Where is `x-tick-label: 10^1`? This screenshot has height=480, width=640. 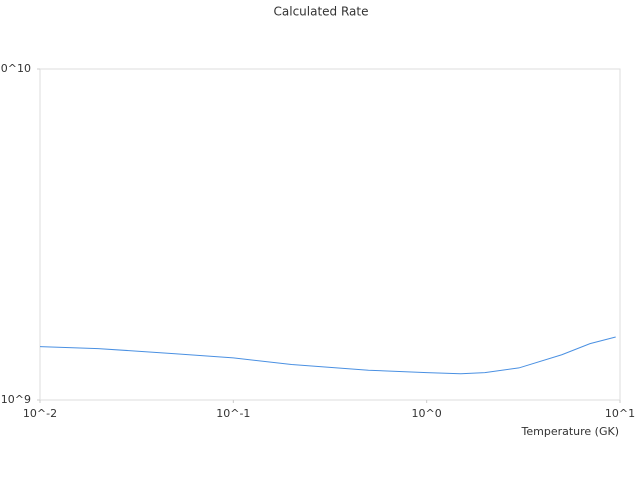
x-tick-label: 10^1 is located at coordinates (620, 413).